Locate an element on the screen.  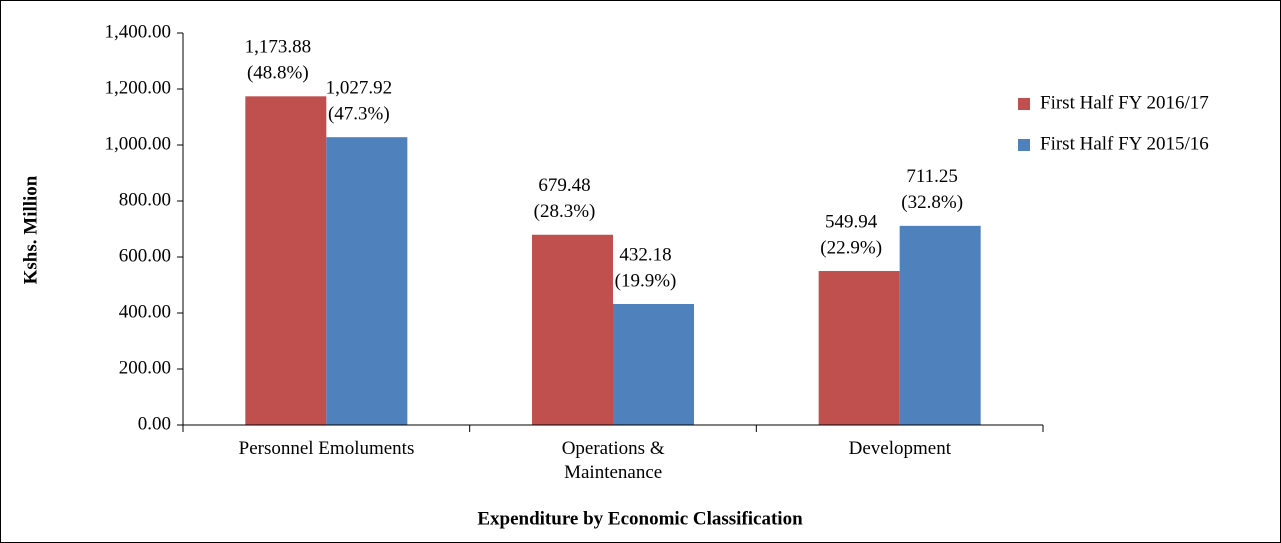
y-tick-label: 800.00 is located at coordinates (145, 199).